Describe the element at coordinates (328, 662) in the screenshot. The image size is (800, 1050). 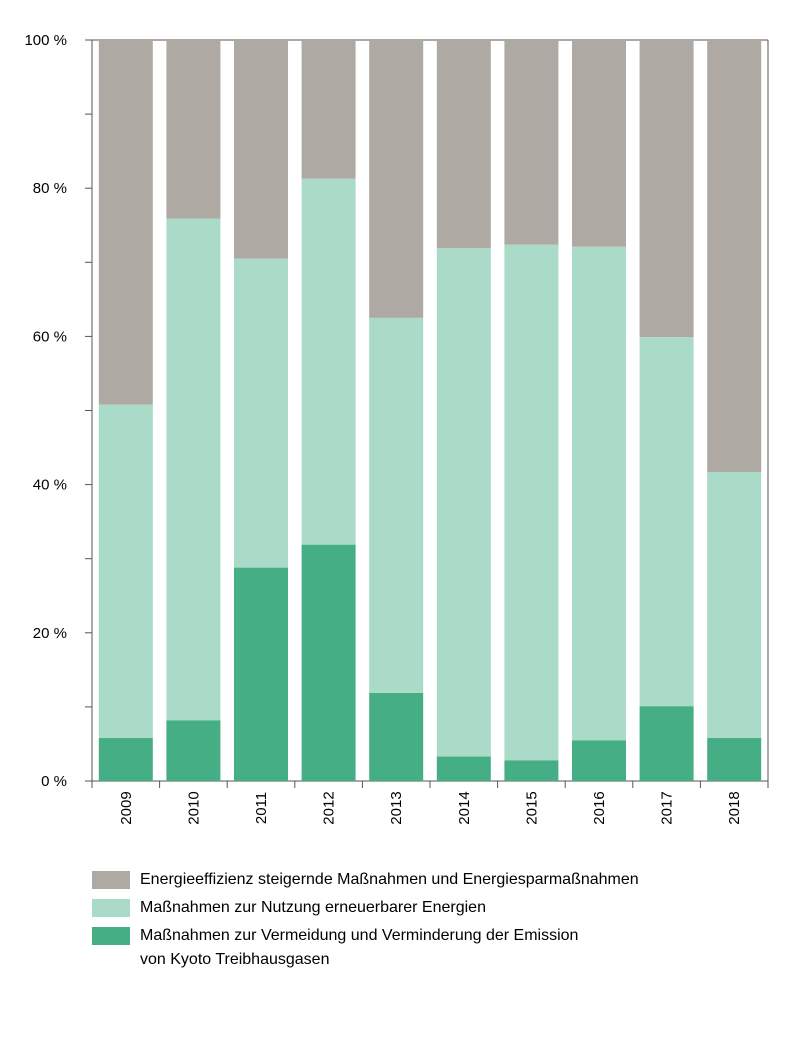
I see `bar-segment-2012-s0` at that location.